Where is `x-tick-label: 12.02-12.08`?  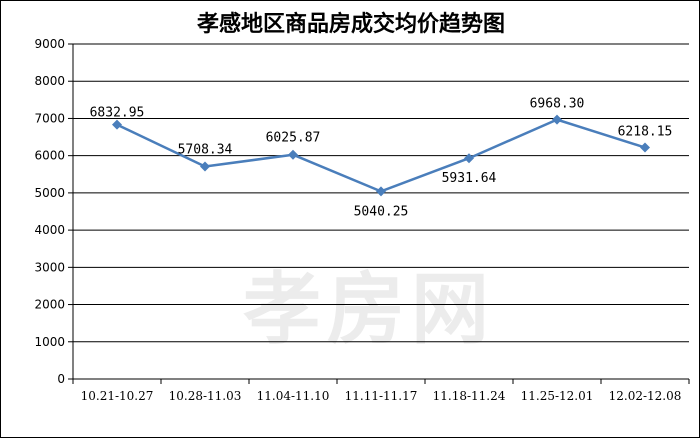 x-tick-label: 12.02-12.08 is located at coordinates (645, 396).